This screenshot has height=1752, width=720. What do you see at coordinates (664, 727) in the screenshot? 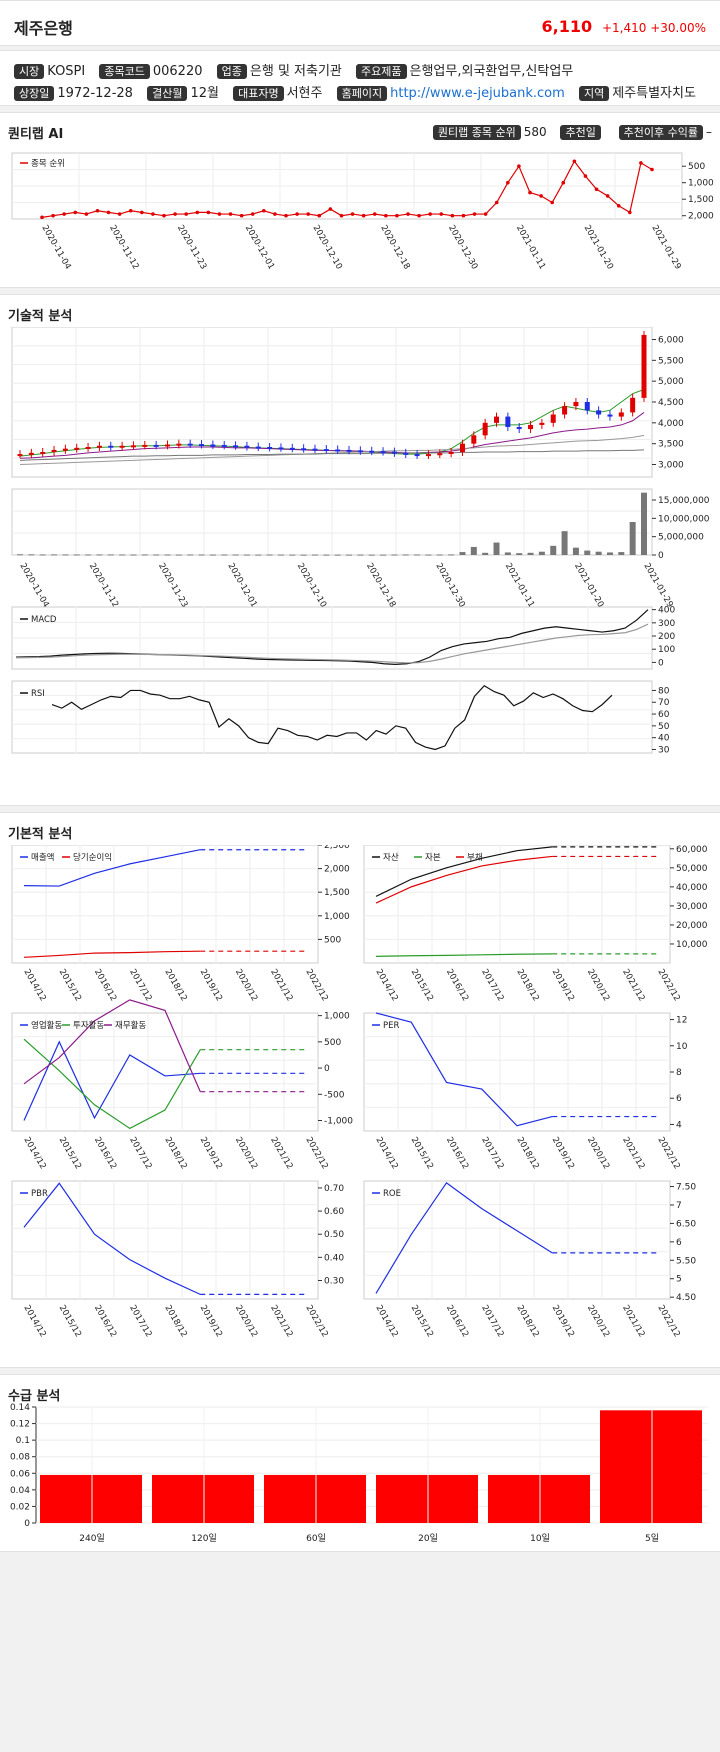
I see `rsi-y-tick-label: 50` at bounding box center [664, 727].